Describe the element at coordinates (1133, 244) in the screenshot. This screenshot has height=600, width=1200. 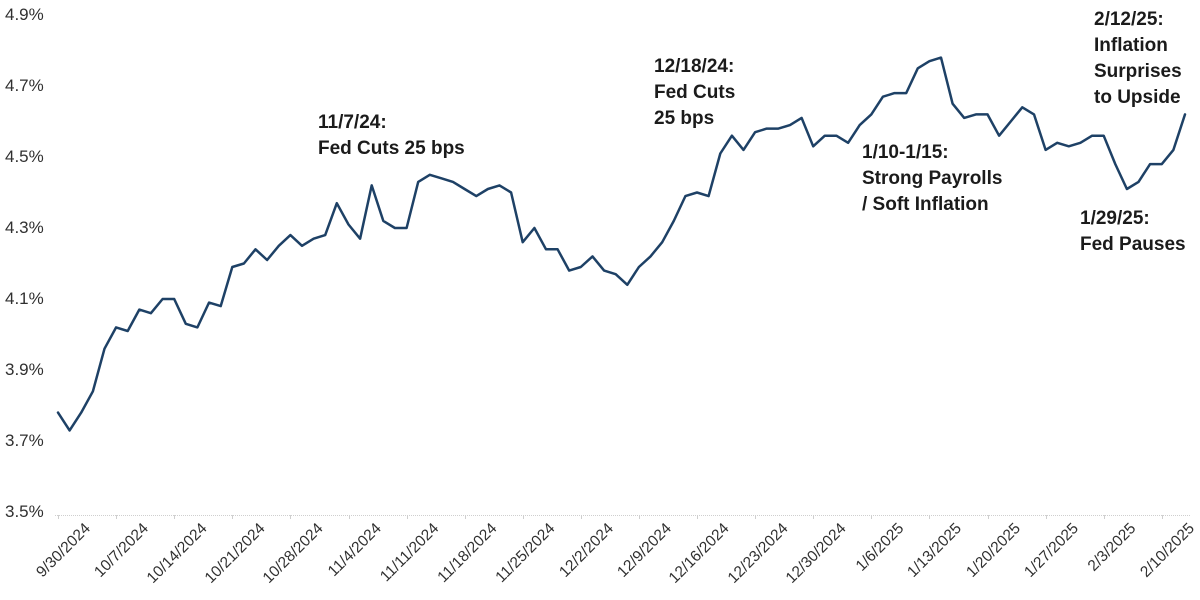
I see `annotation-line: Fed Pauses` at that location.